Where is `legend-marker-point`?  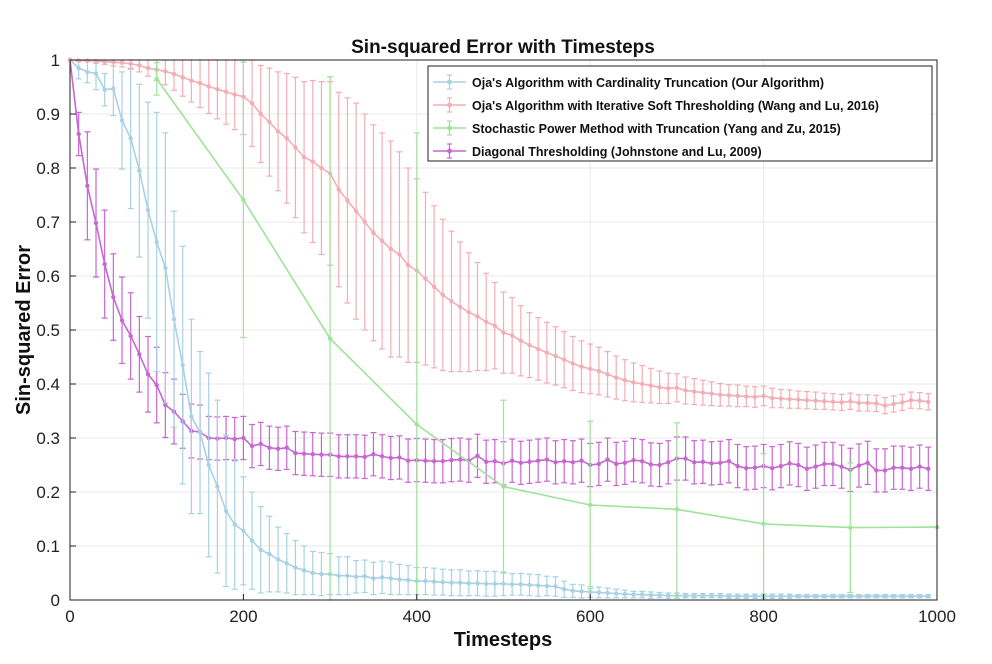 legend-marker-point is located at coordinates (449, 128).